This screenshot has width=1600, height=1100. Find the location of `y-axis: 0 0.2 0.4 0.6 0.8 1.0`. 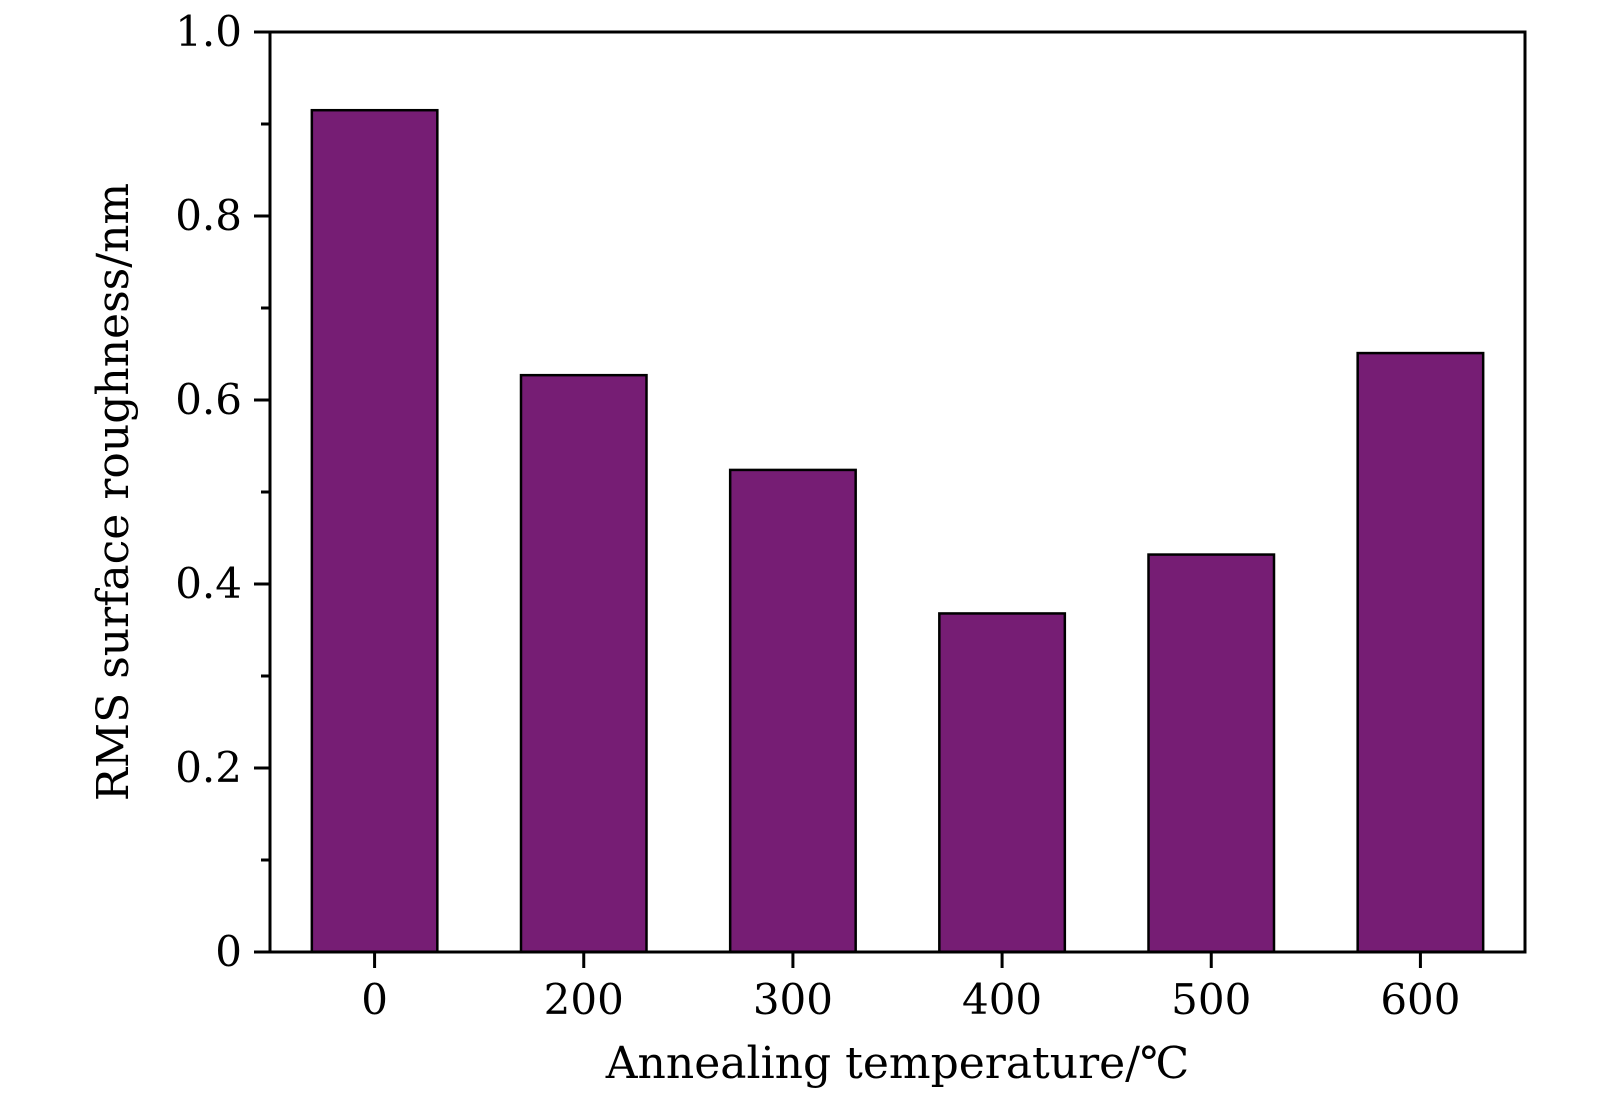

y-axis: 0 0.2 0.4 0.6 0.8 1.0 is located at coordinates (222, 491).